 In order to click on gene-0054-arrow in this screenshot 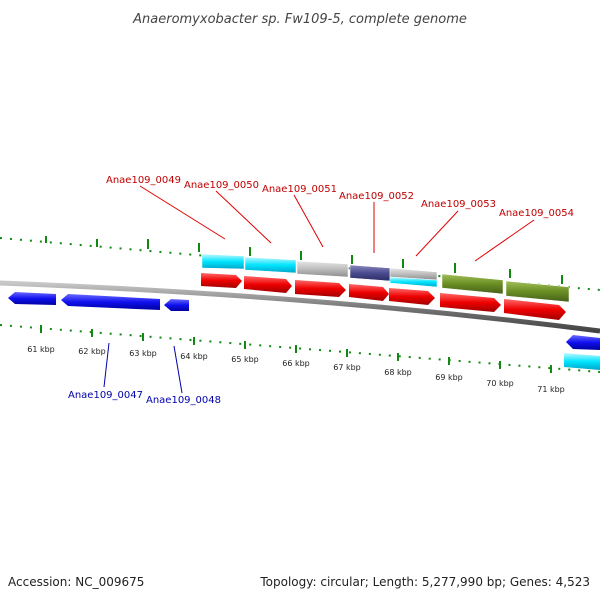, I will do `click(470, 302)`.